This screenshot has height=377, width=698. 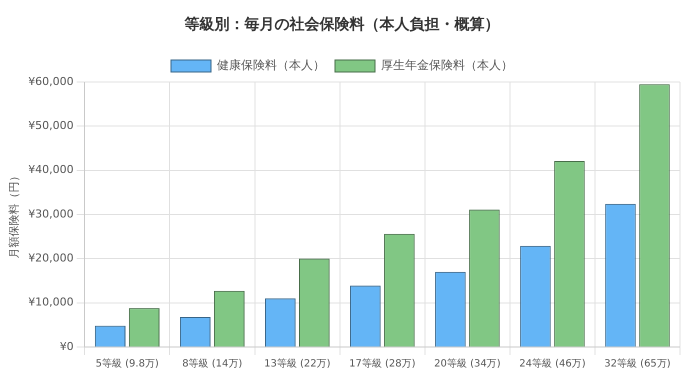 I want to click on x-tick-label: 32等級 (65万), so click(x=637, y=364).